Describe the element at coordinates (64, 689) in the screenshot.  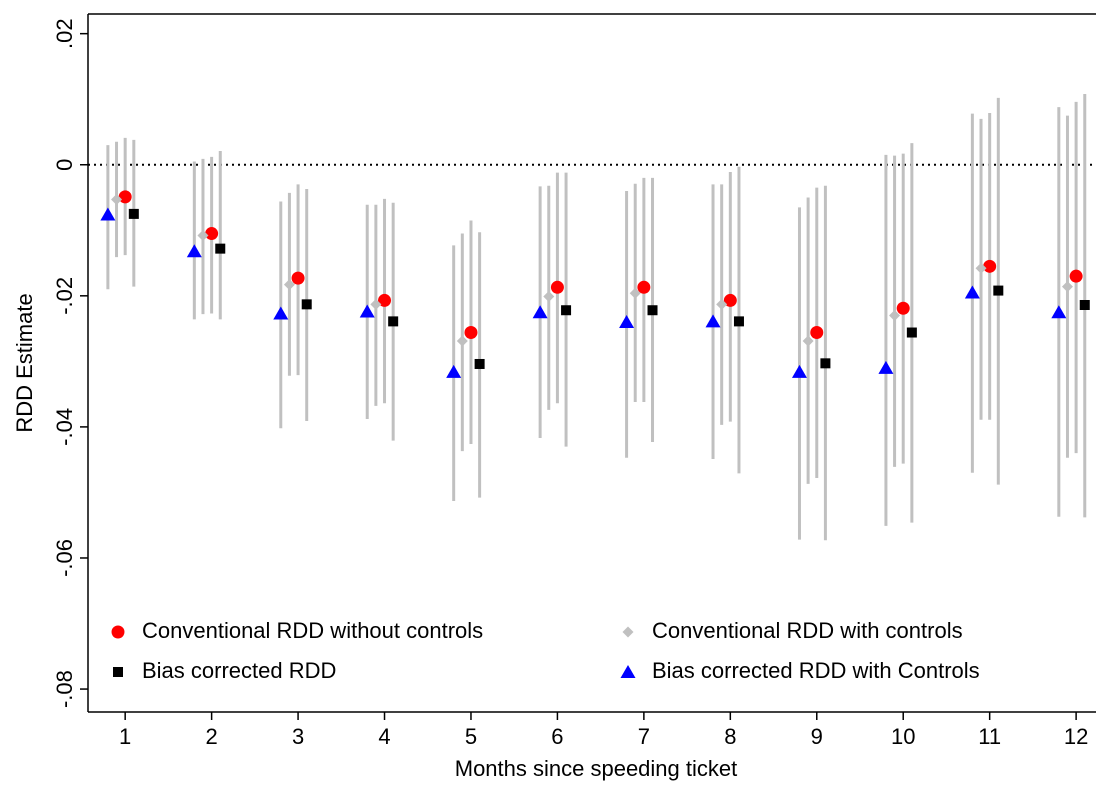
I see `y-tick-label: -.08` at that location.